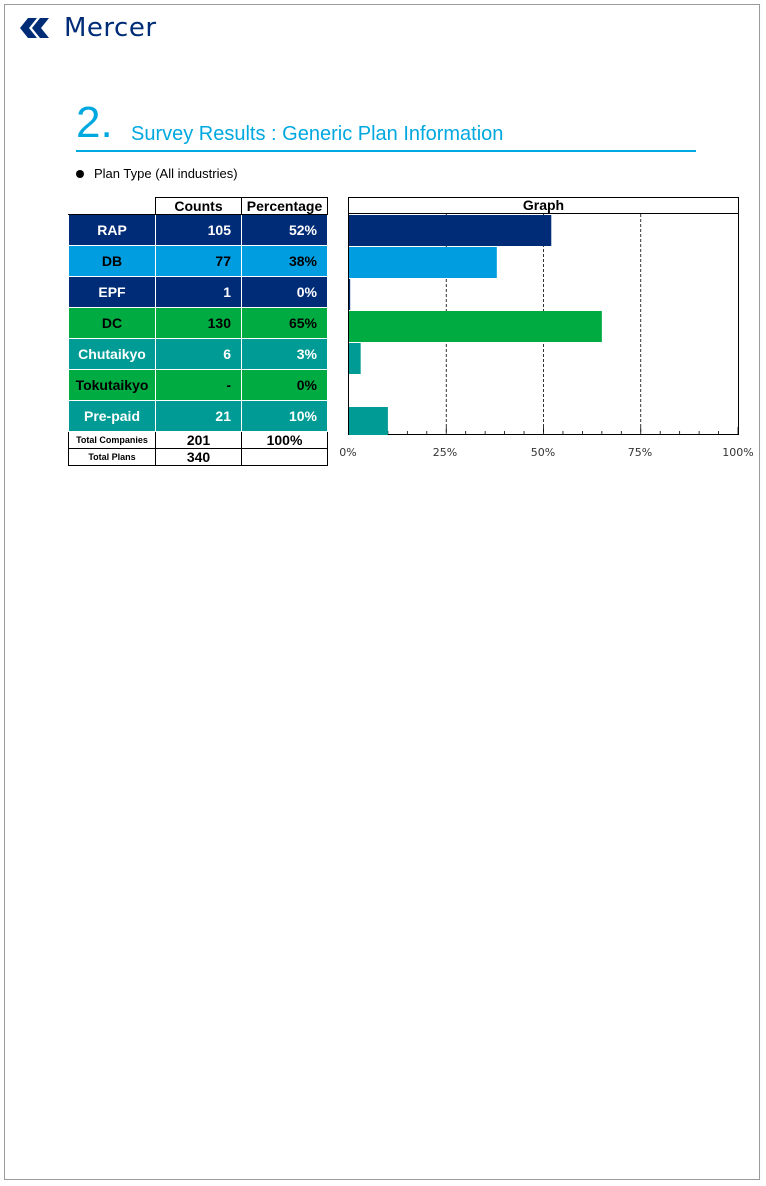 This screenshot has width=766, height=1186. I want to click on percentage-cell: 3%, so click(284, 354).